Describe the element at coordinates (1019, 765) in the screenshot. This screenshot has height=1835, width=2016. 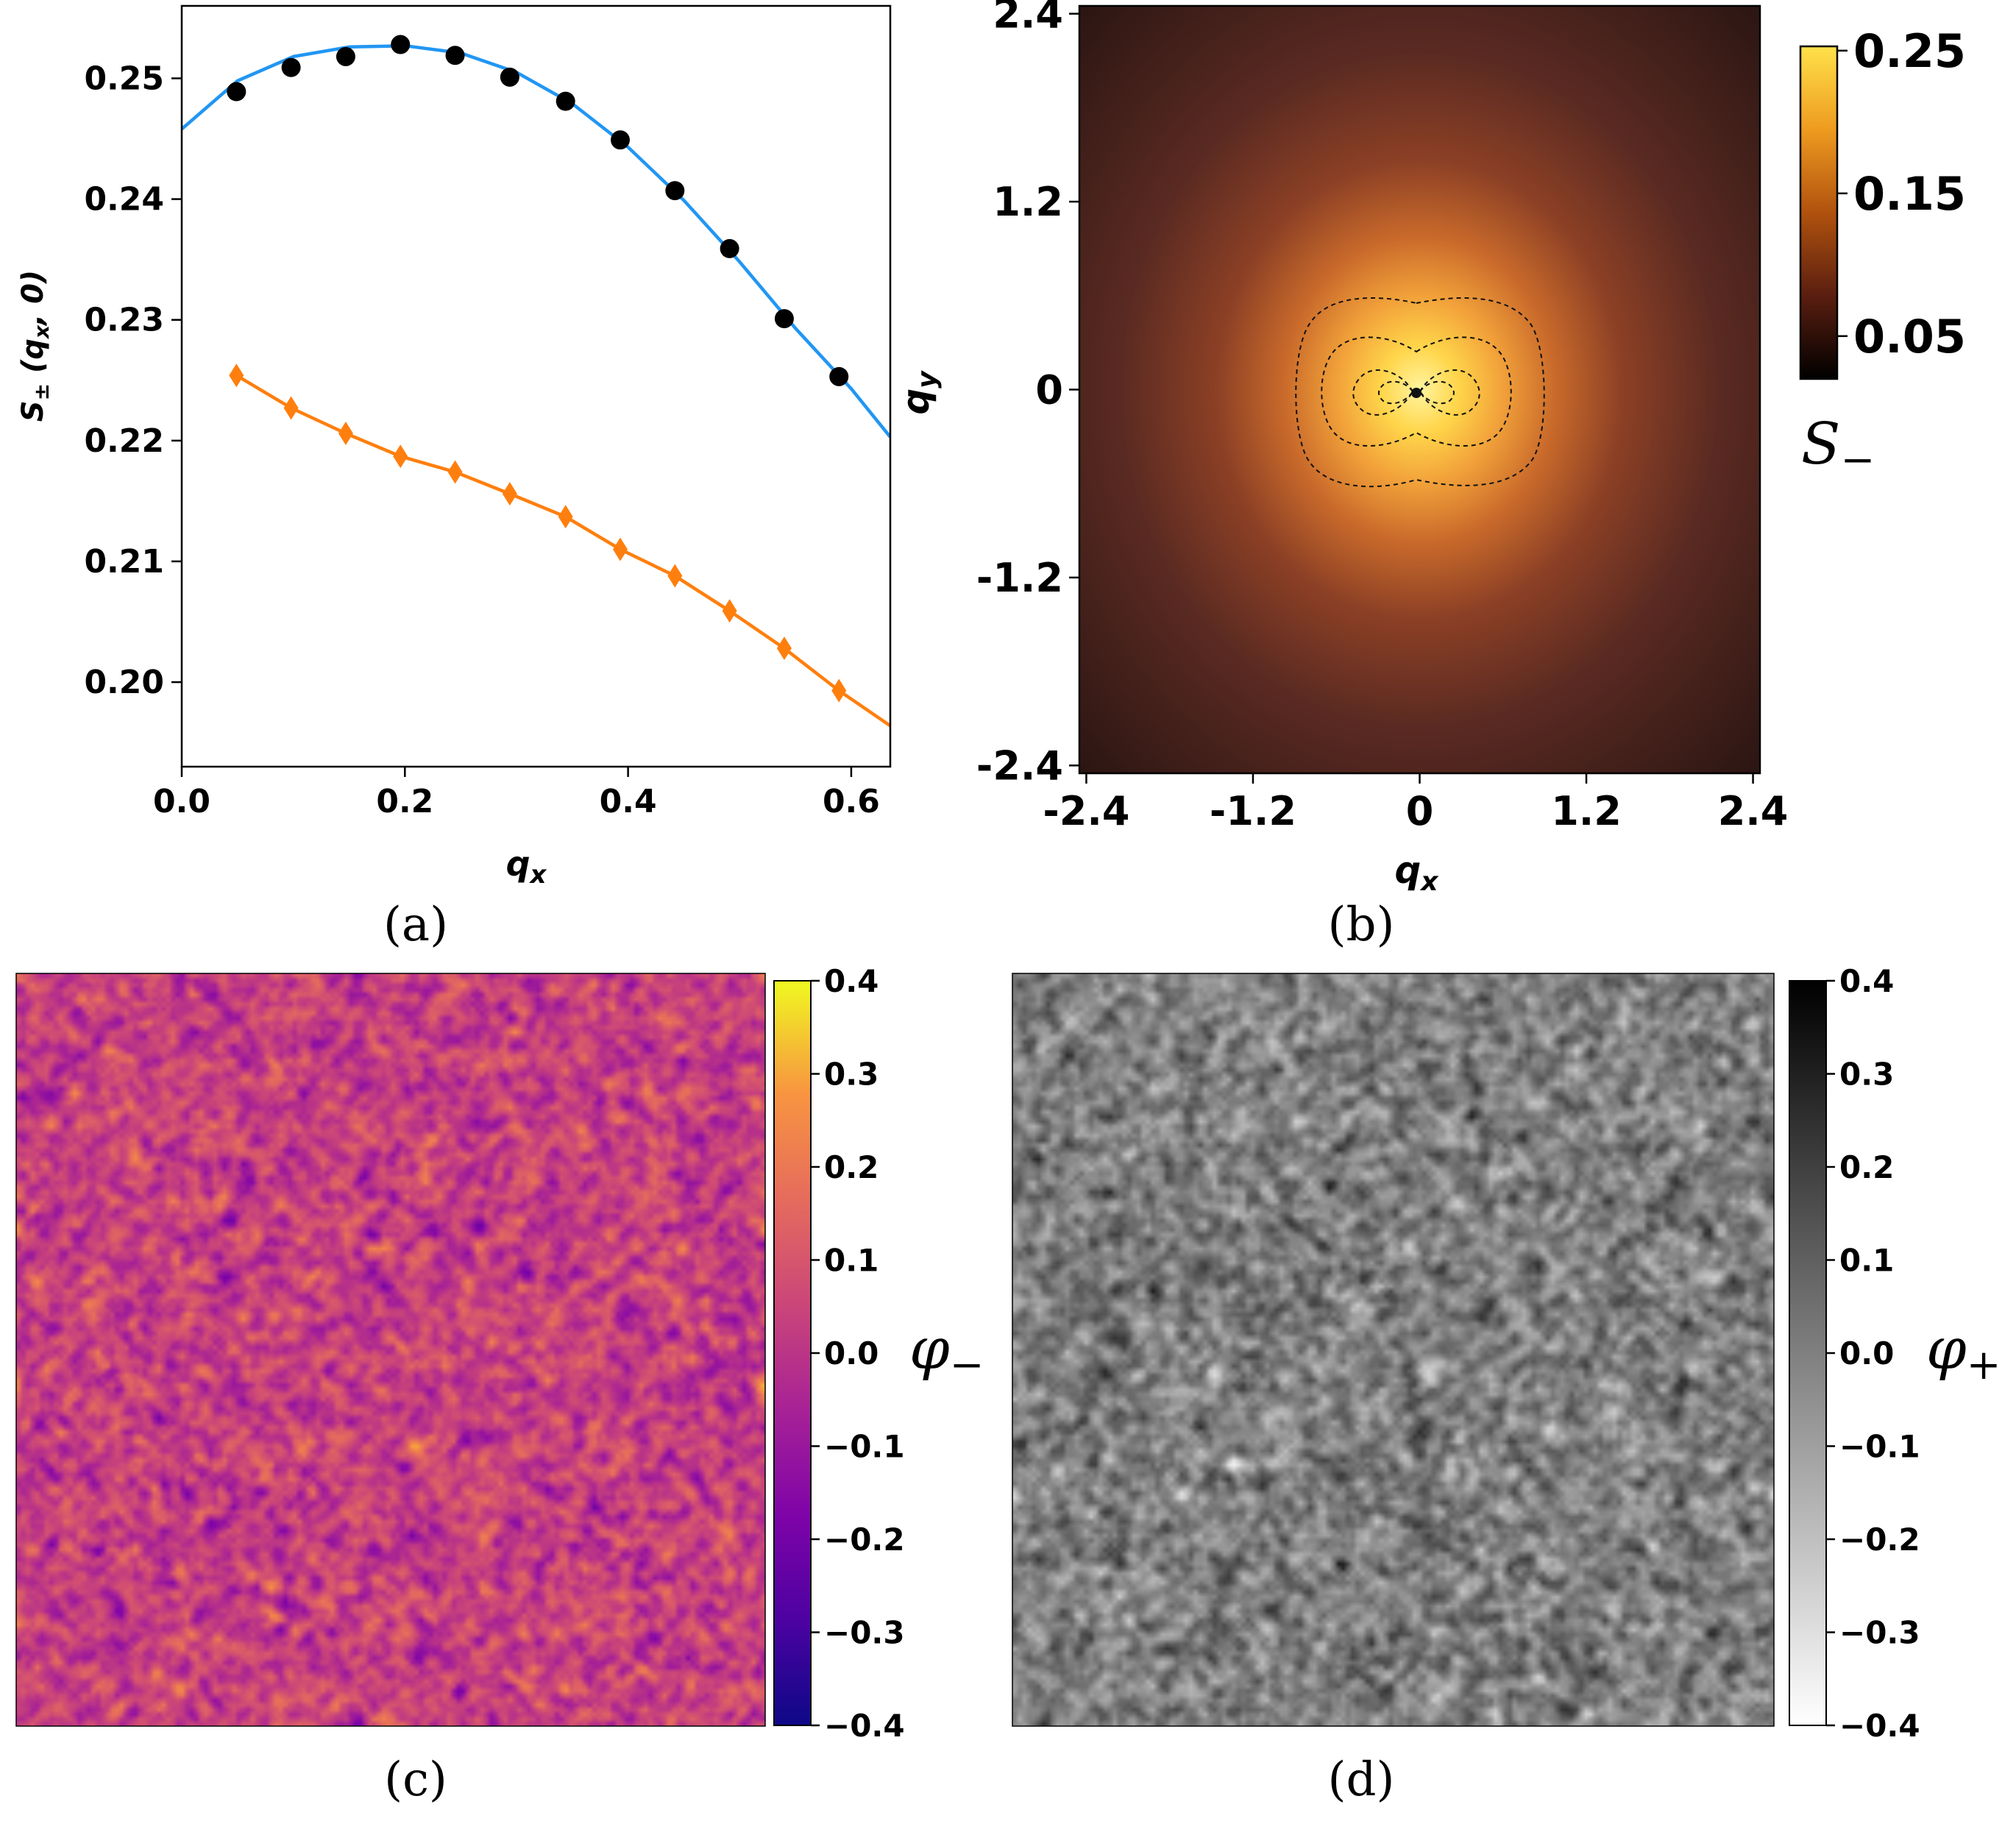
I see `panel-b-ytick-label: -2.4` at that location.